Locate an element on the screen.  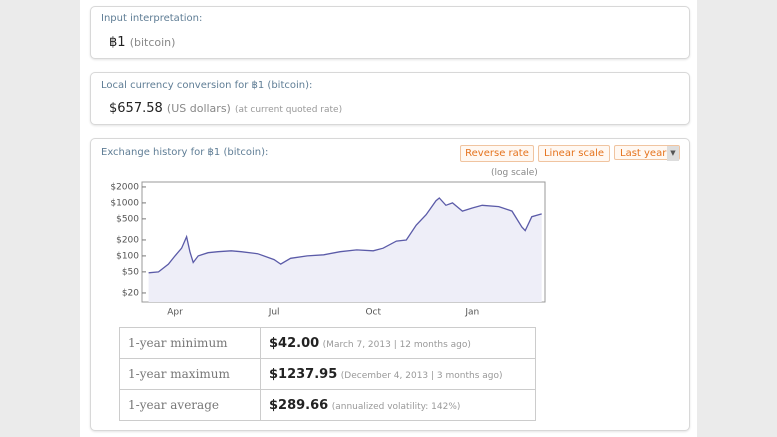
cell: $42.00 (March 7, 2013 | 12 months ago) is located at coordinates (398, 343).